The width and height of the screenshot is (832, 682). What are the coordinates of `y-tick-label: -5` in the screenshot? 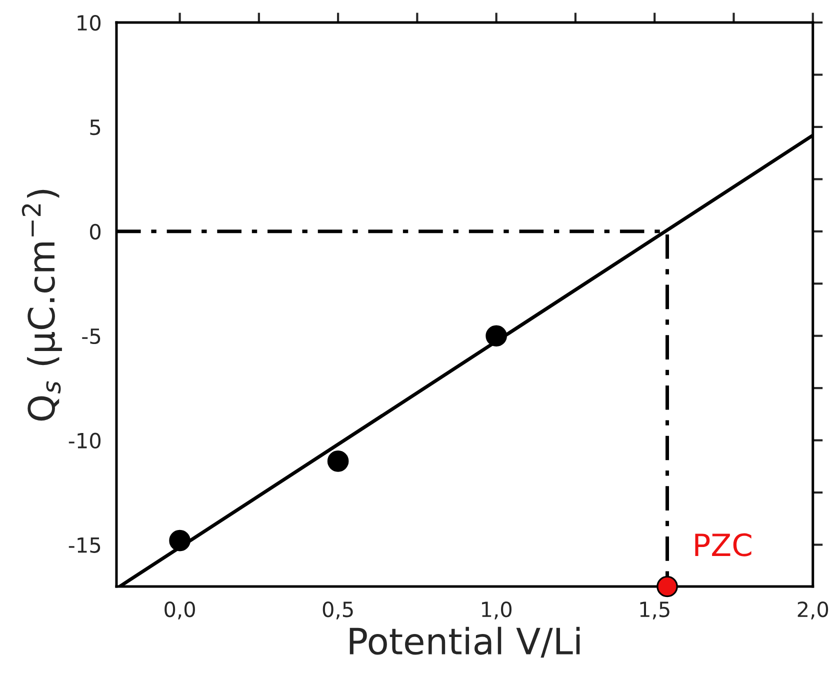 It's located at (91, 336).